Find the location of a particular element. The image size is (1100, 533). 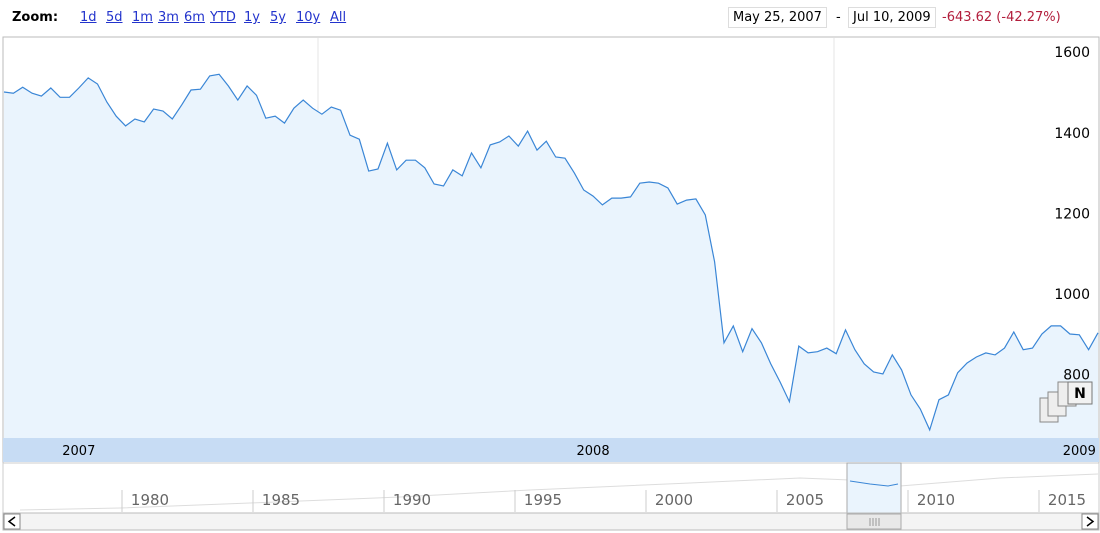

navigator-label: 2000 is located at coordinates (674, 500).